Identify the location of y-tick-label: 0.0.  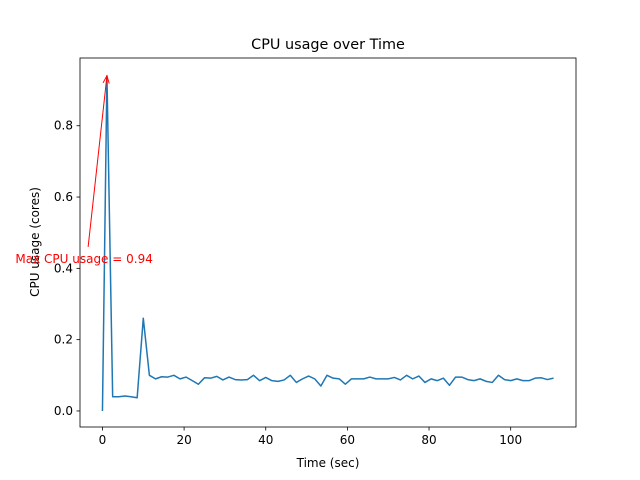
(63, 411).